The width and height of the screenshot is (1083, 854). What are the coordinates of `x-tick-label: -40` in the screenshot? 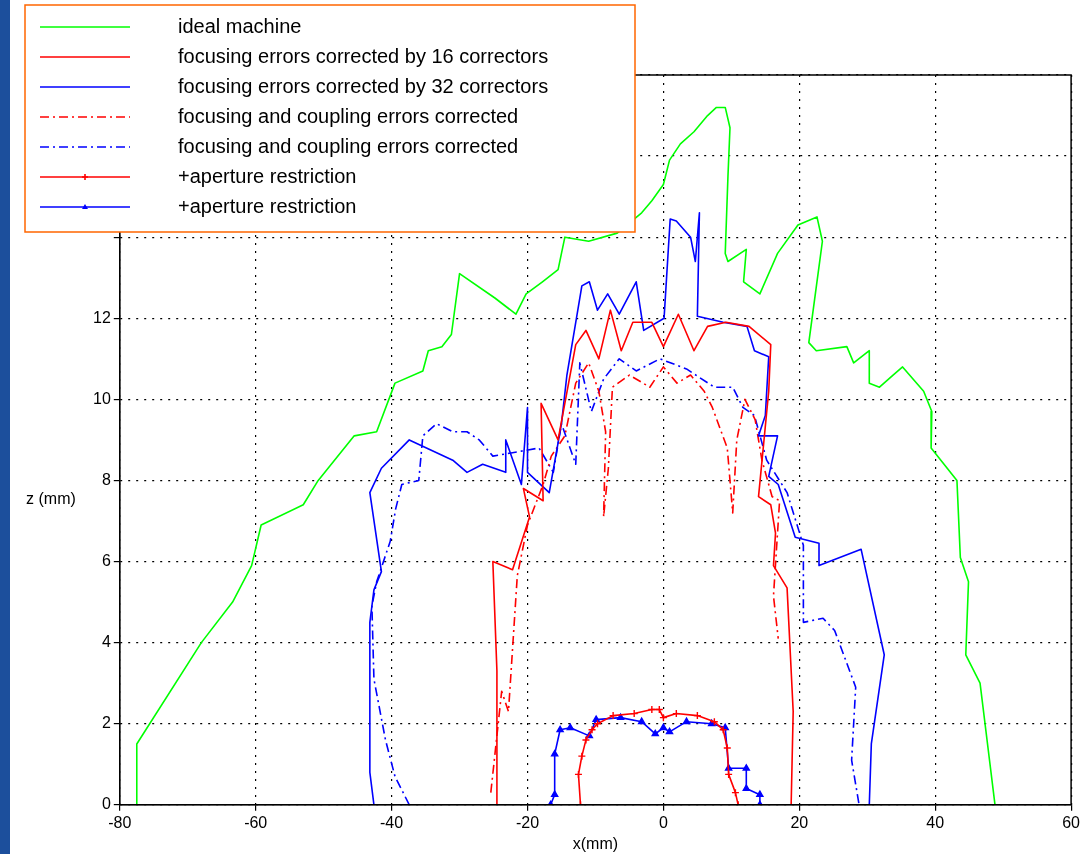 It's located at (392, 822).